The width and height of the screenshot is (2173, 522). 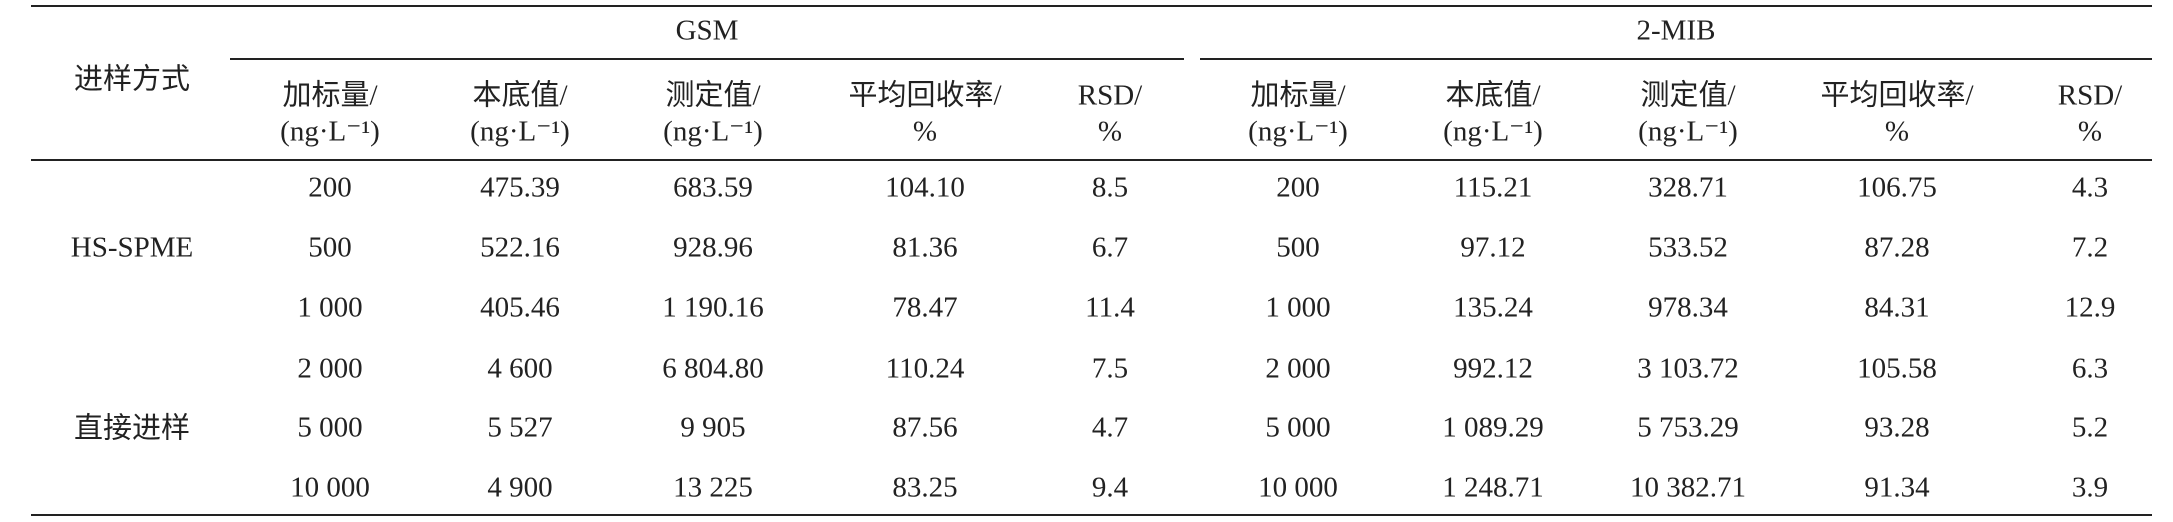 I want to click on cell: 405.46, so click(x=520, y=307).